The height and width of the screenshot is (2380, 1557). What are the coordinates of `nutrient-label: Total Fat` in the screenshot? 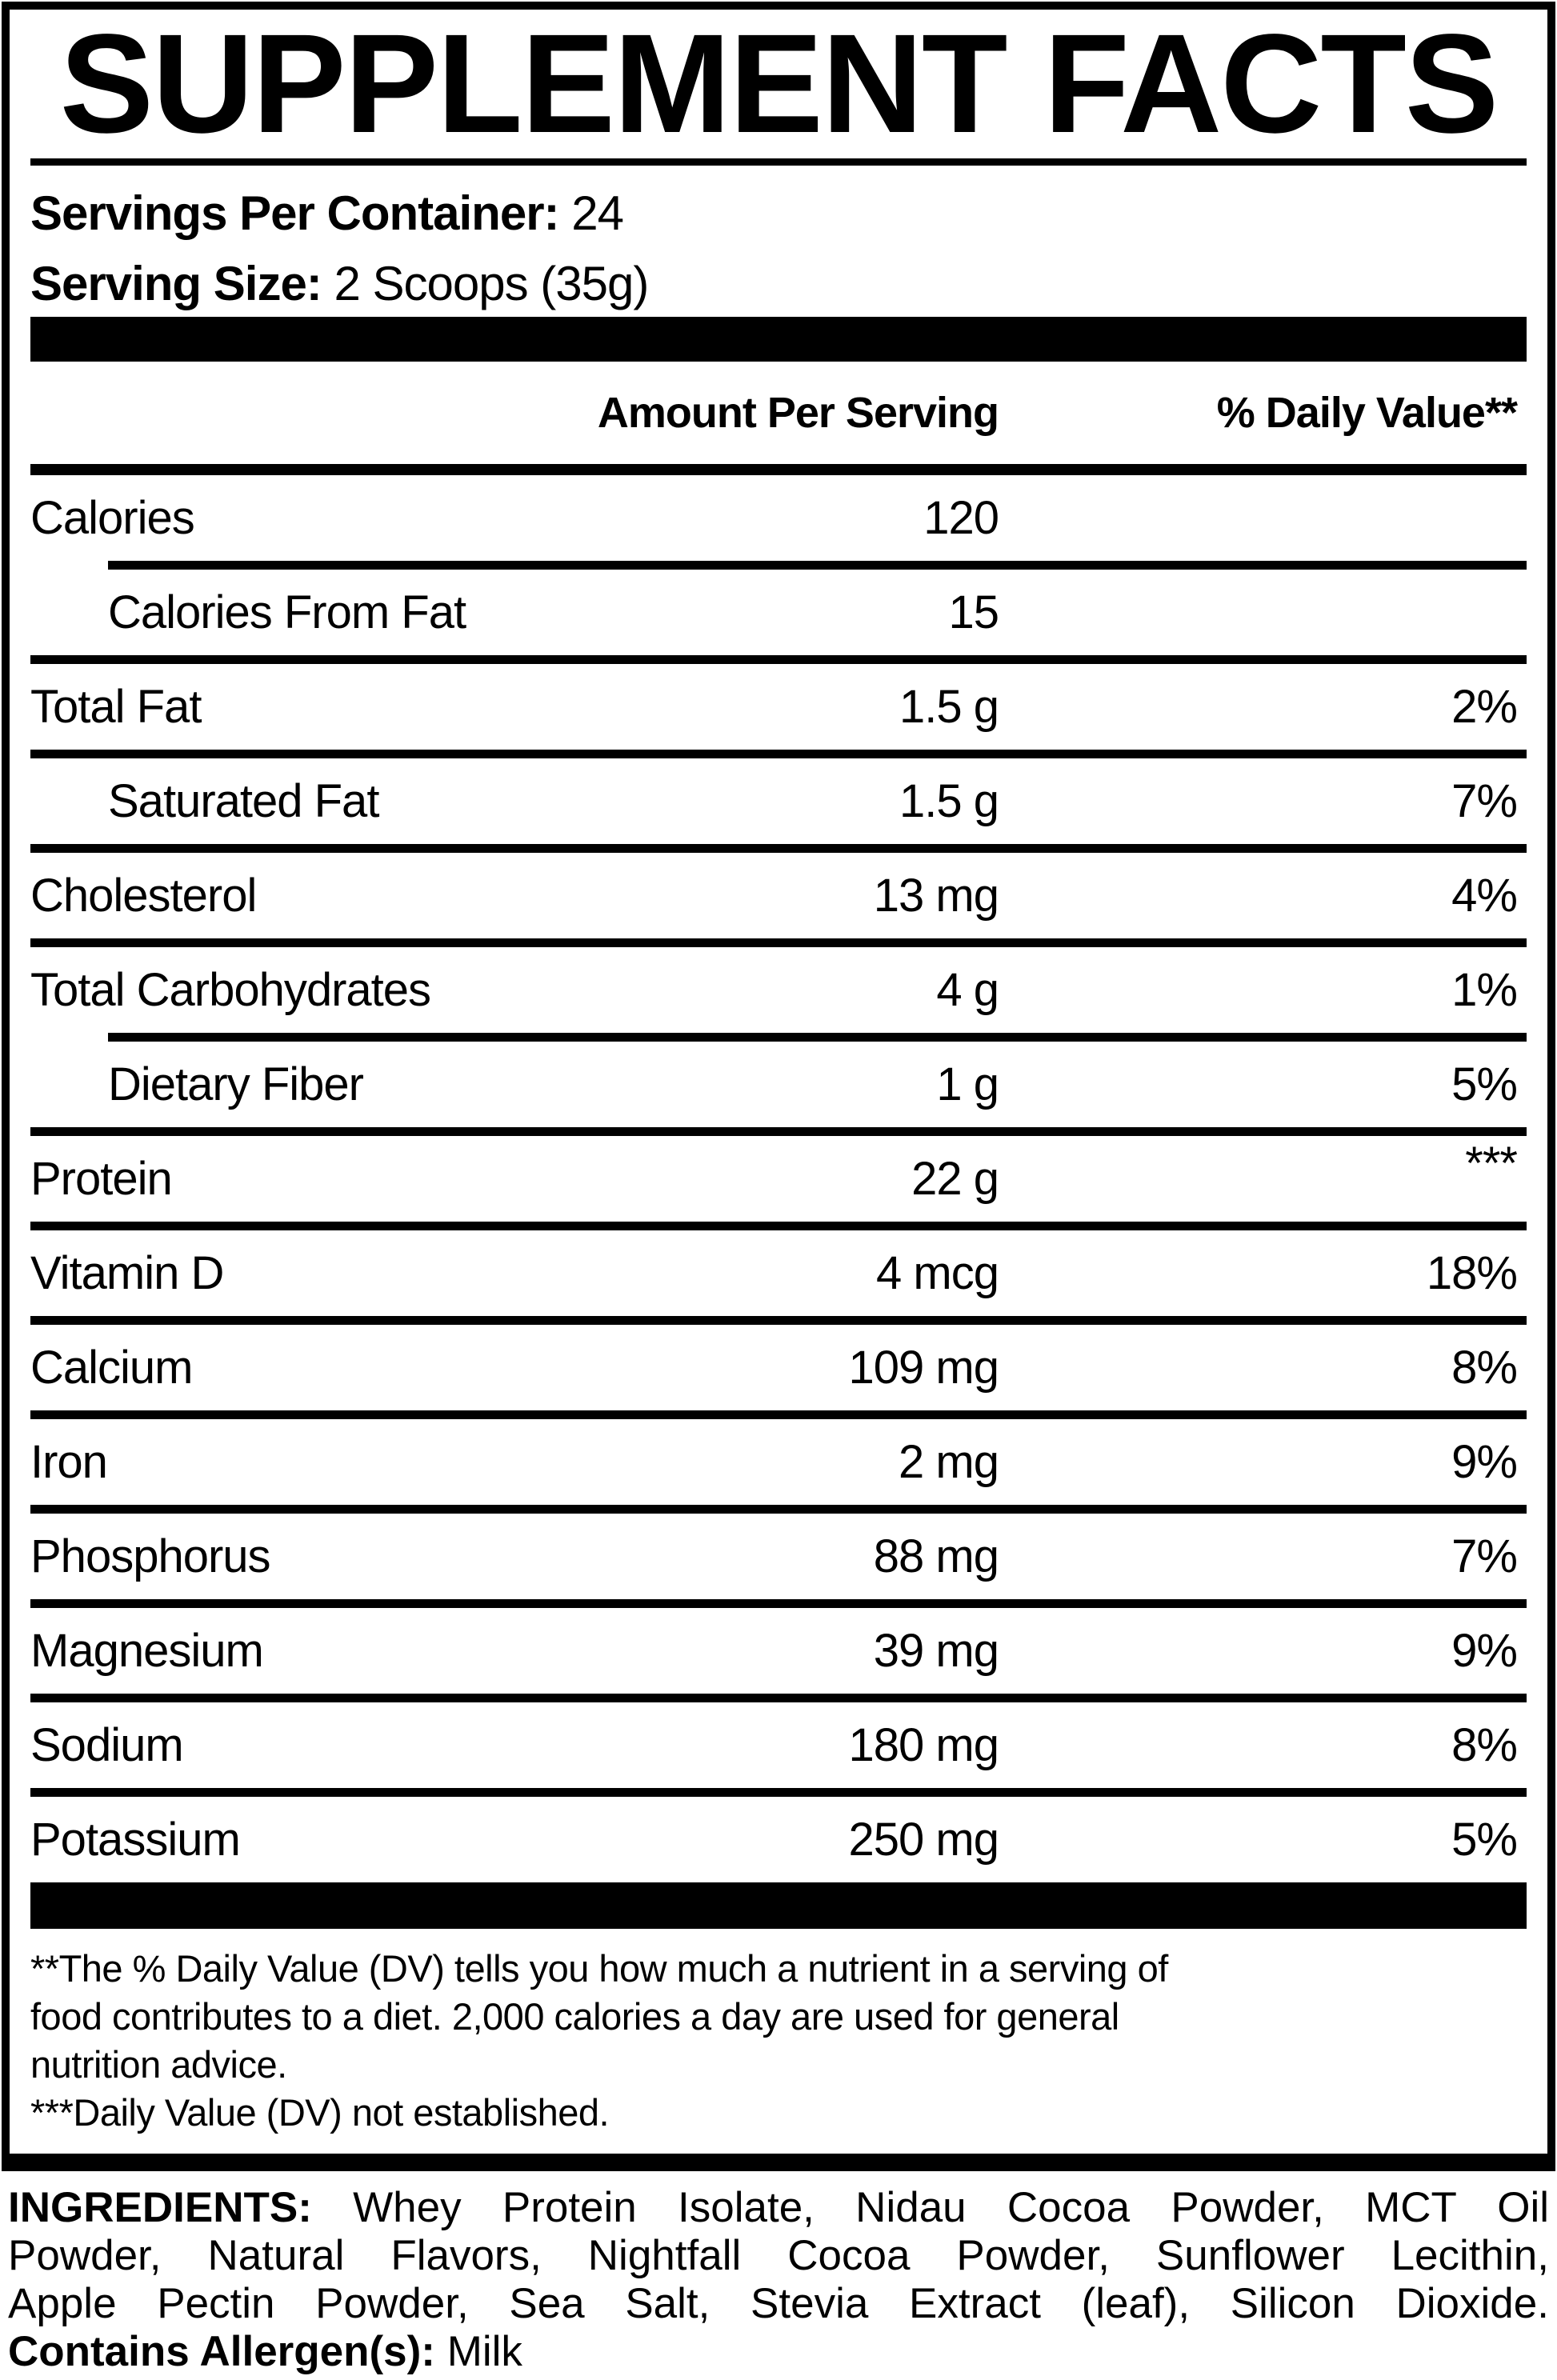 It's located at (116, 707).